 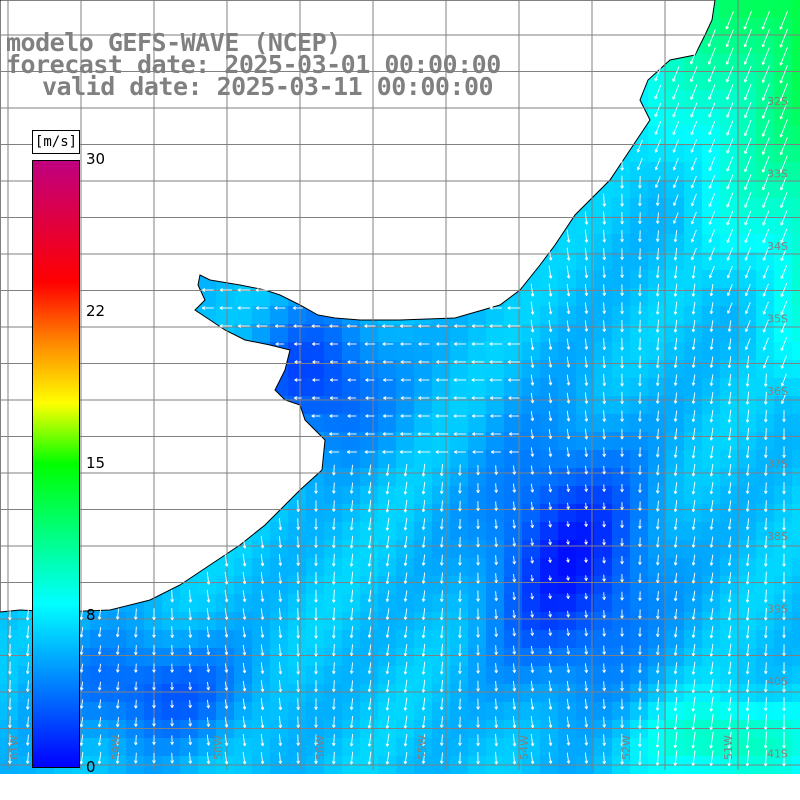 What do you see at coordinates (56, 142) in the screenshot?
I see `colorbar-unit: [m/s]` at bounding box center [56, 142].